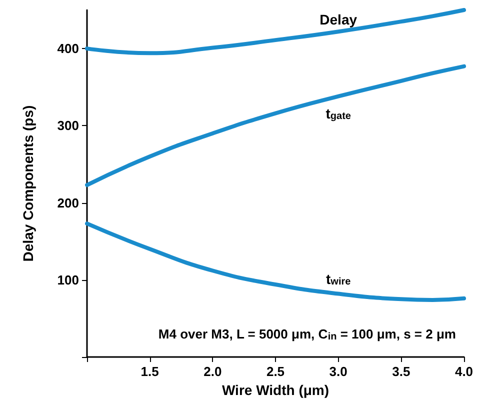 This screenshot has height=412, width=482. What do you see at coordinates (401, 371) in the screenshot?
I see `x-tick-label: 3.5` at bounding box center [401, 371].